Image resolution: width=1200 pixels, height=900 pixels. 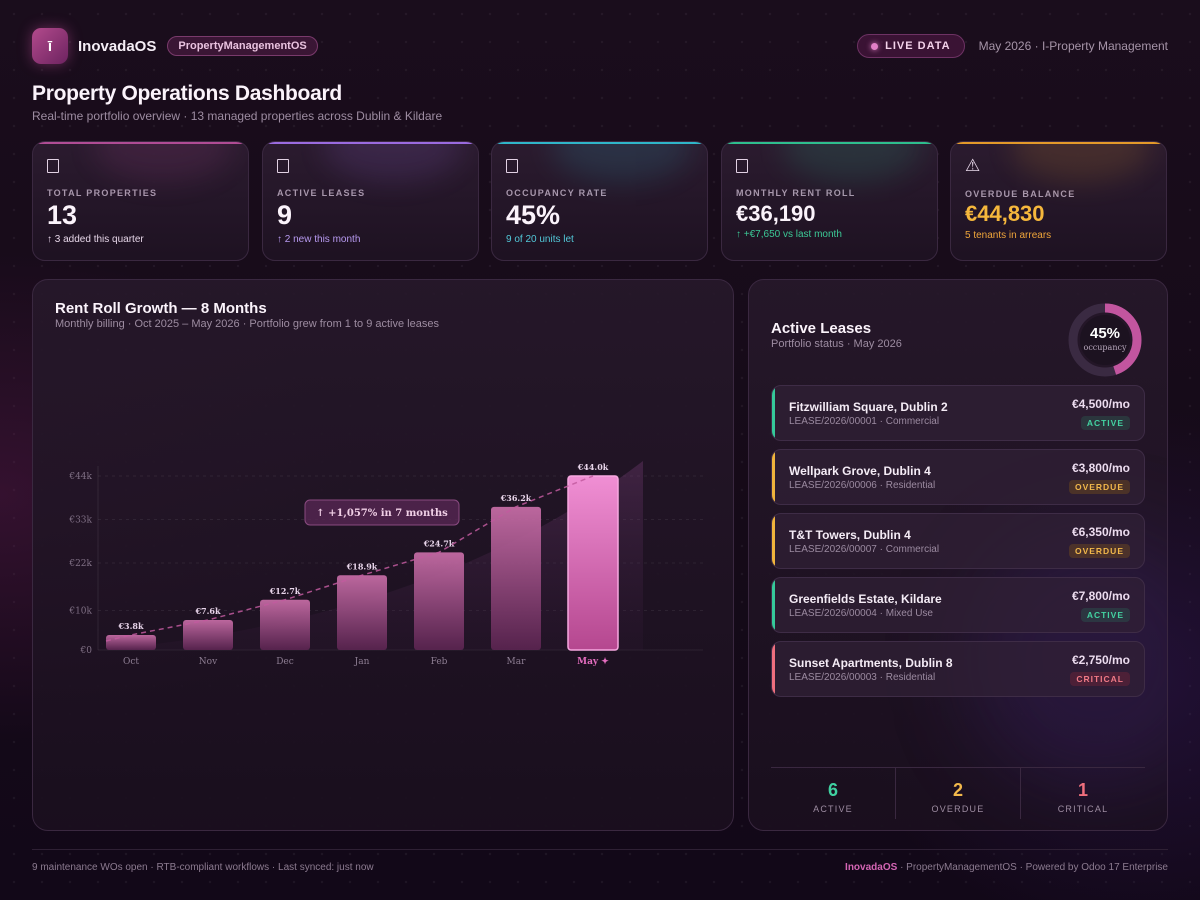 I want to click on kpi-note: ↑ +€7,650 vs last month, so click(x=789, y=234).